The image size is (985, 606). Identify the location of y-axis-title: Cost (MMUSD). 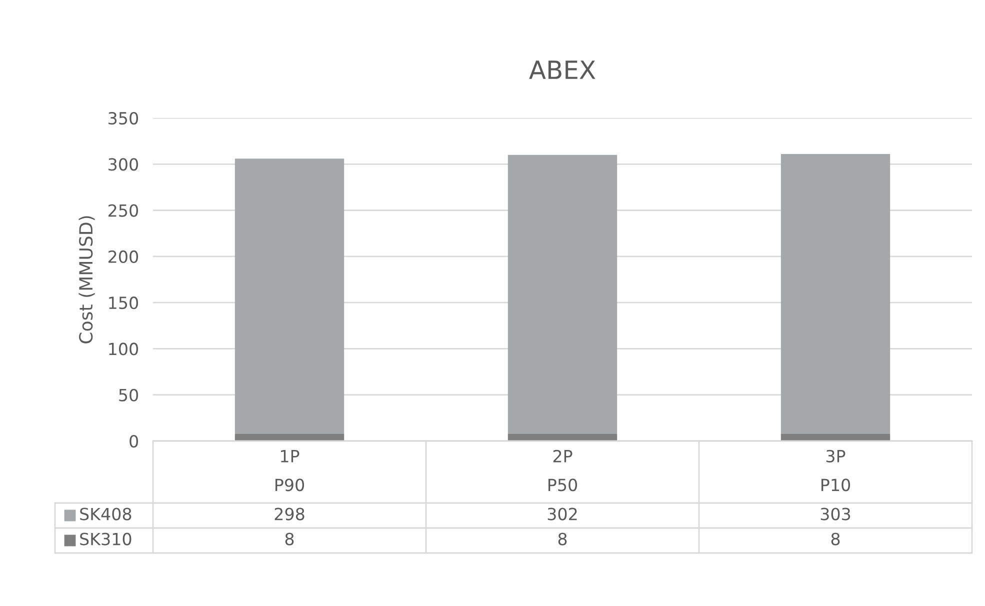
(86, 280).